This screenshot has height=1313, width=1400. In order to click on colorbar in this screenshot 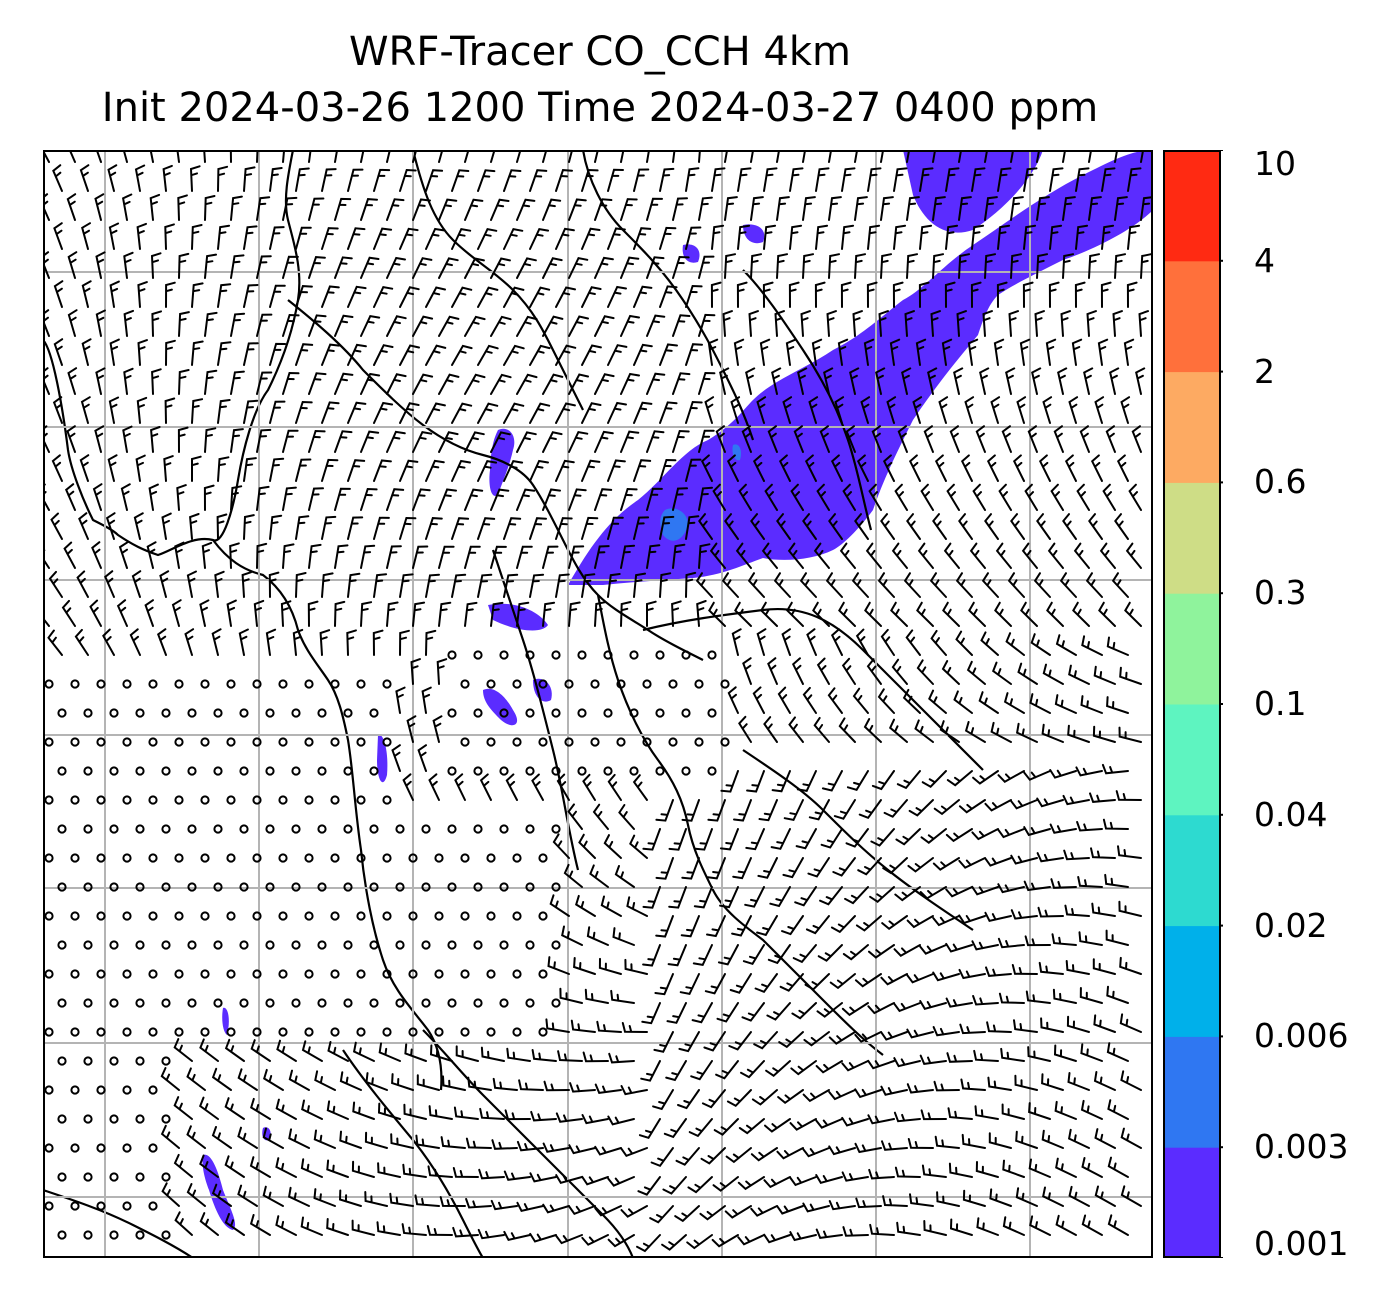, I will do `click(1193, 704)`.